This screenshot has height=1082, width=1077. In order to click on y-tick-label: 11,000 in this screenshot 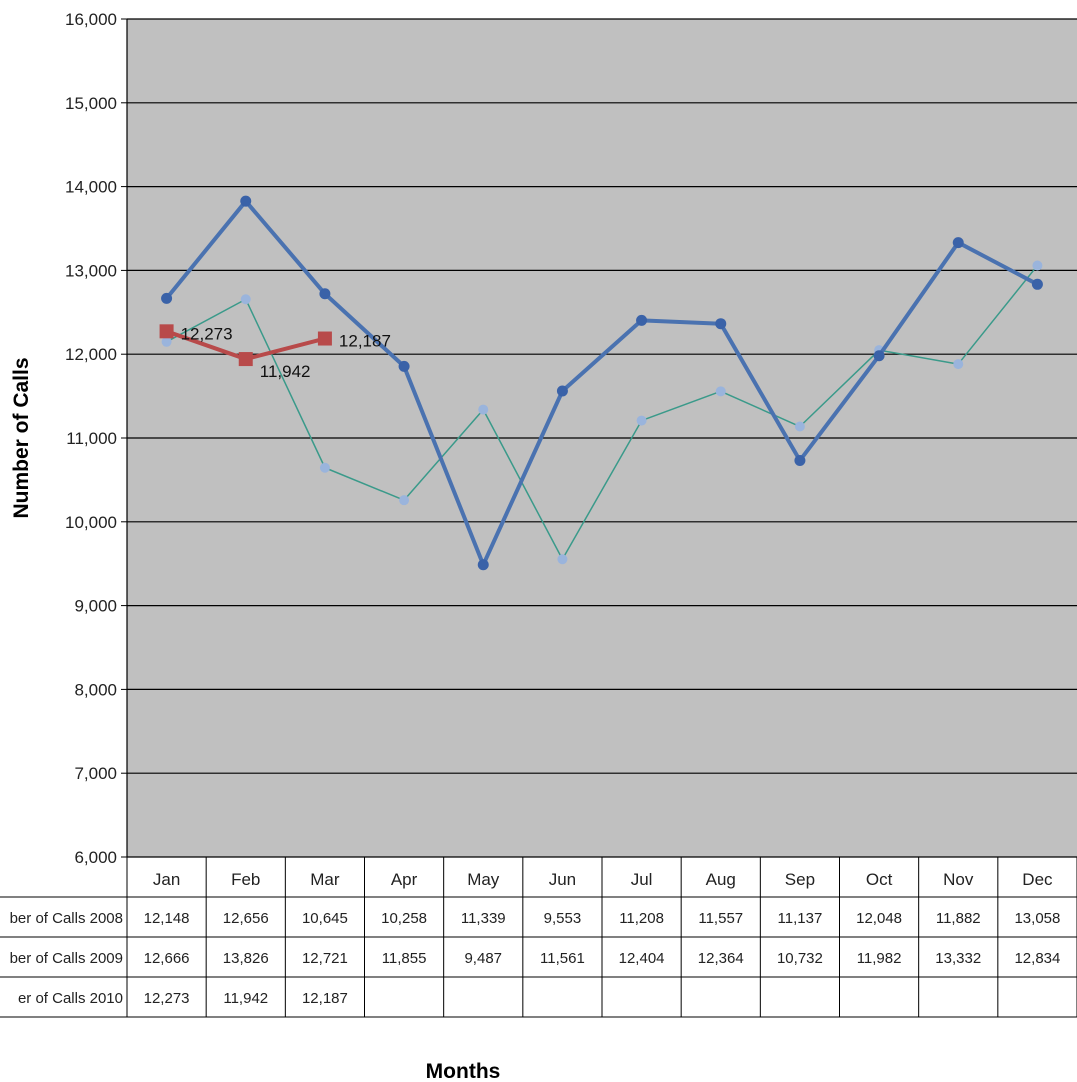, I will do `click(91, 438)`.